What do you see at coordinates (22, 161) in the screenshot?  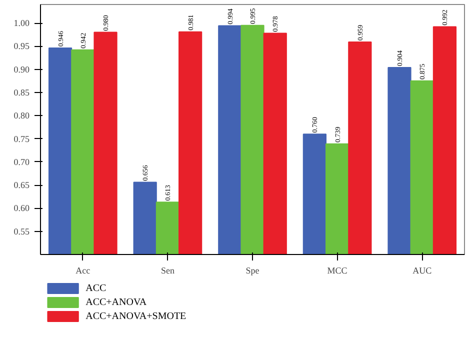 I see `y-tick-label: 0.70` at bounding box center [22, 161].